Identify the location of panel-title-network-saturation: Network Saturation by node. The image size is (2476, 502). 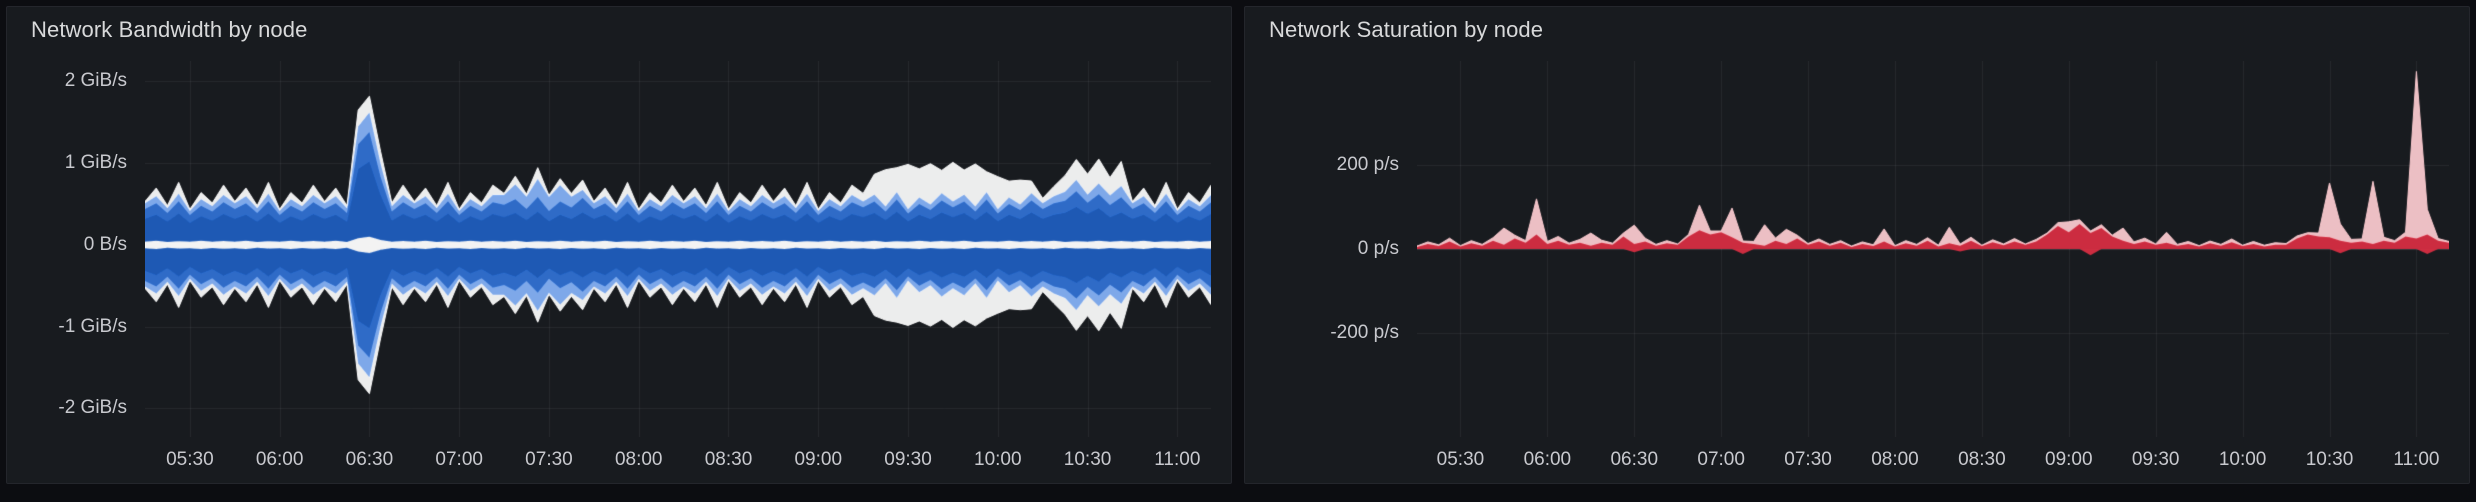
(1406, 29).